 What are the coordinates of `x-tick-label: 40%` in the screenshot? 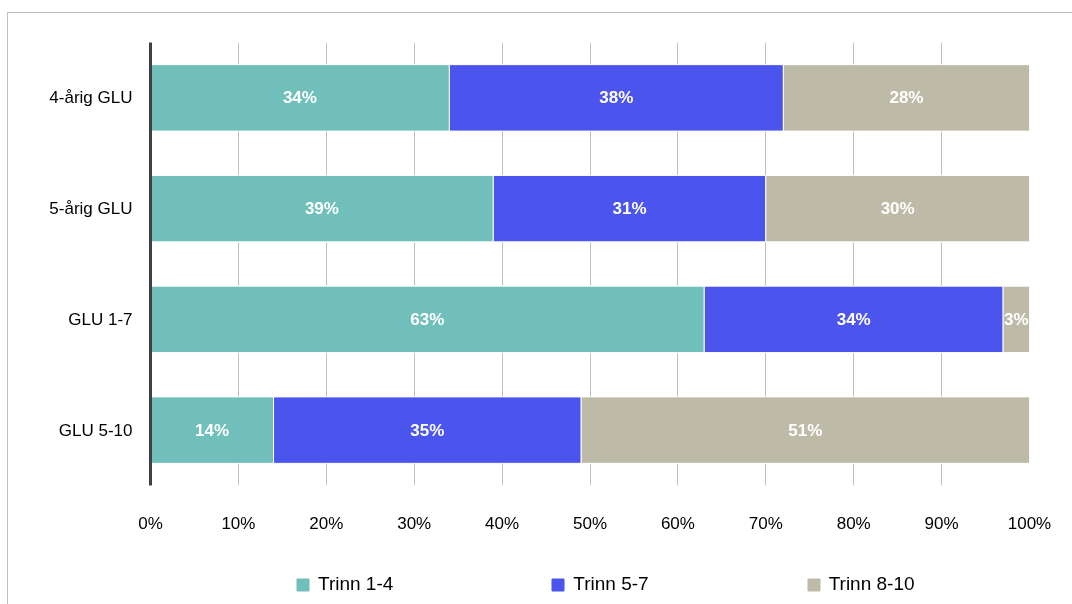 It's located at (502, 523).